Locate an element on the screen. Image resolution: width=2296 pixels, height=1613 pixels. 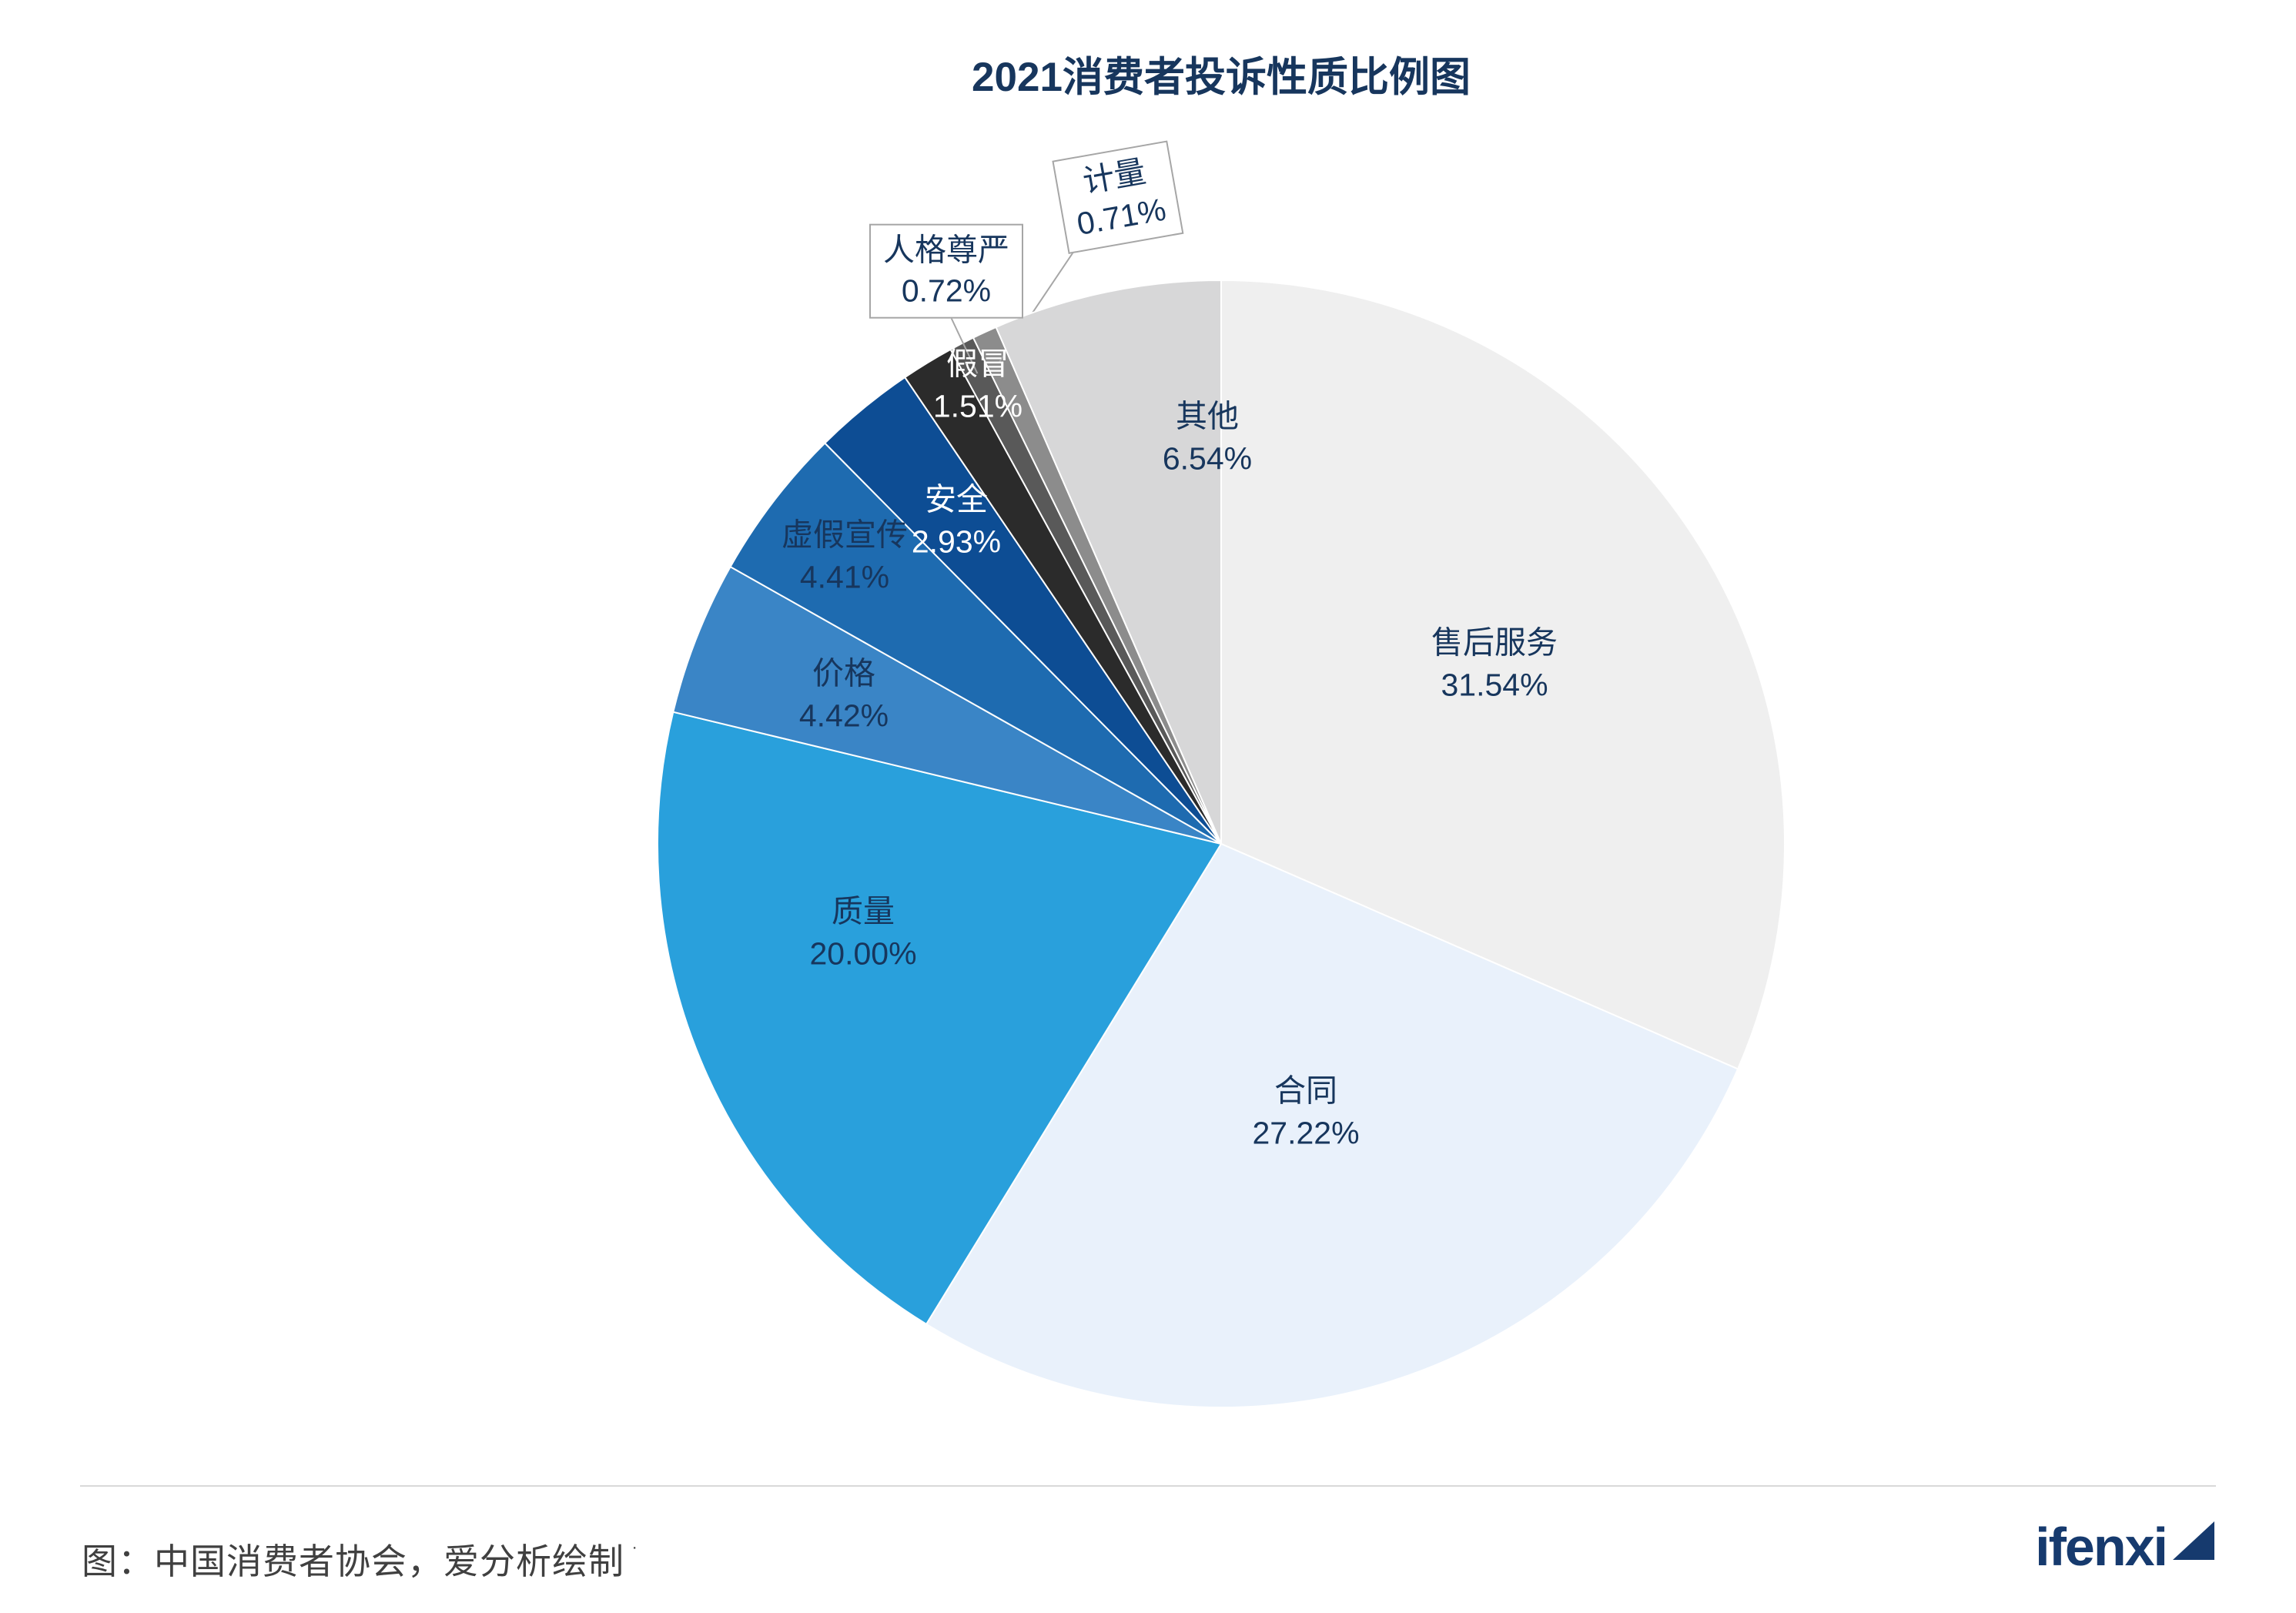
ifenxi-logo: ifenxi is located at coordinates (2124, 1547).